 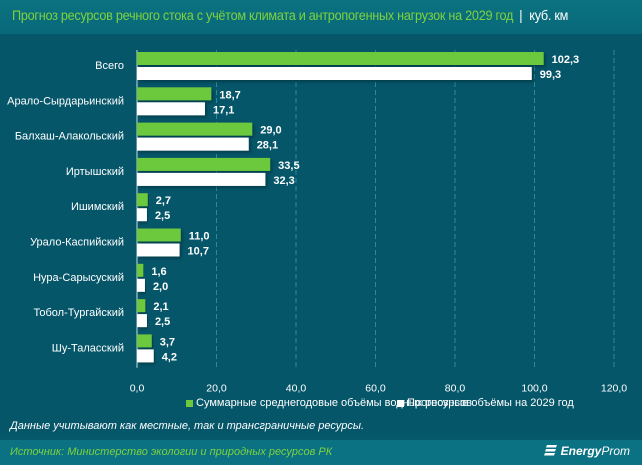 What do you see at coordinates (69, 137) in the screenshot?
I see `category-label: Балхаш-Алакольский` at bounding box center [69, 137].